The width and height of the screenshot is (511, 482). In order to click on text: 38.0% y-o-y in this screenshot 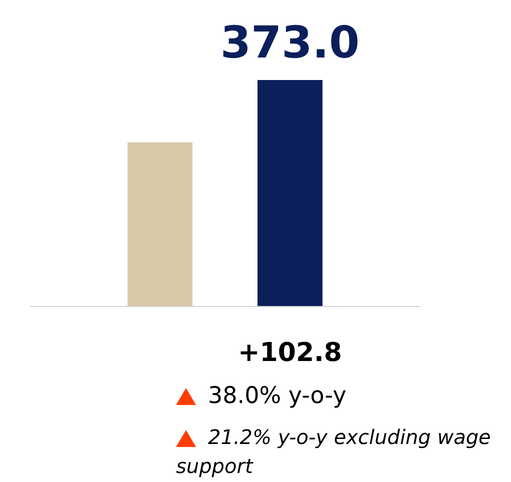, I will do `click(277, 396)`.